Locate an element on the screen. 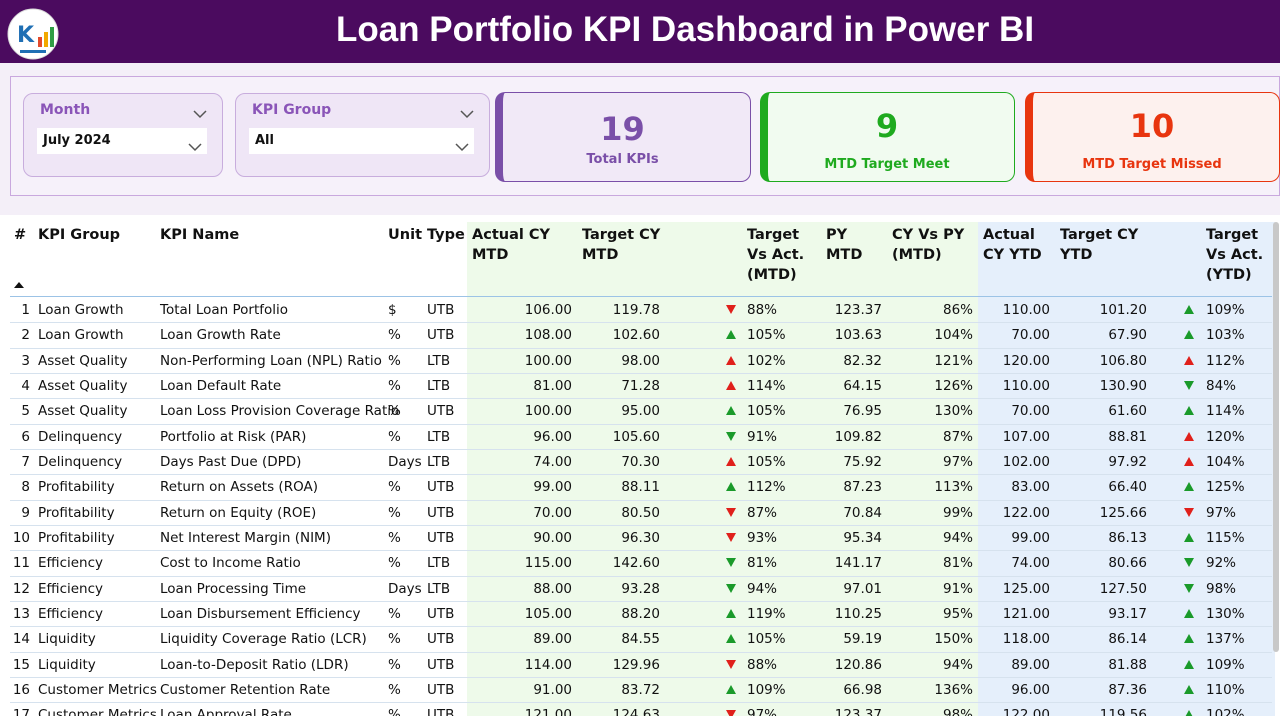  table-cell: 91% is located at coordinates (762, 436).